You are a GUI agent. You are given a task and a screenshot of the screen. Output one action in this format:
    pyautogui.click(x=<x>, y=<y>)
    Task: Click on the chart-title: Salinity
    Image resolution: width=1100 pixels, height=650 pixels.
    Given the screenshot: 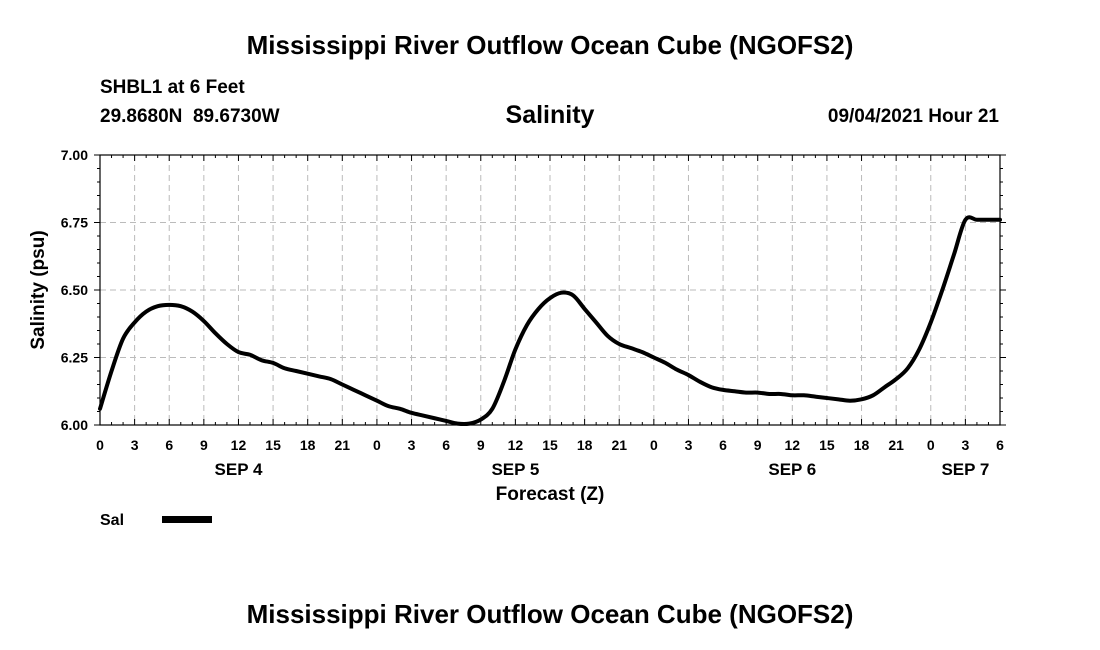 What is the action you would take?
    pyautogui.click(x=550, y=115)
    